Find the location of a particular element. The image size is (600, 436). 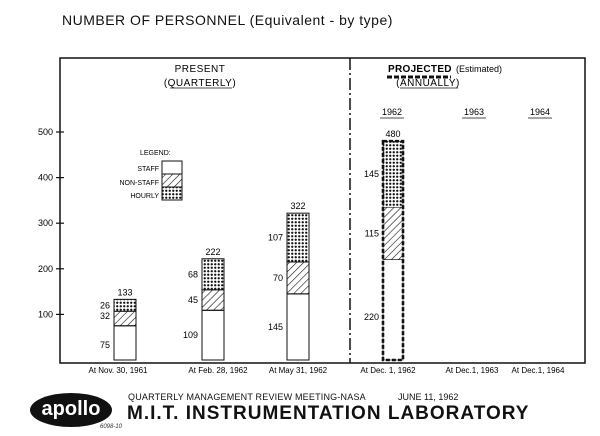

present-sub-label: (QUARTERLY) is located at coordinates (200, 83).